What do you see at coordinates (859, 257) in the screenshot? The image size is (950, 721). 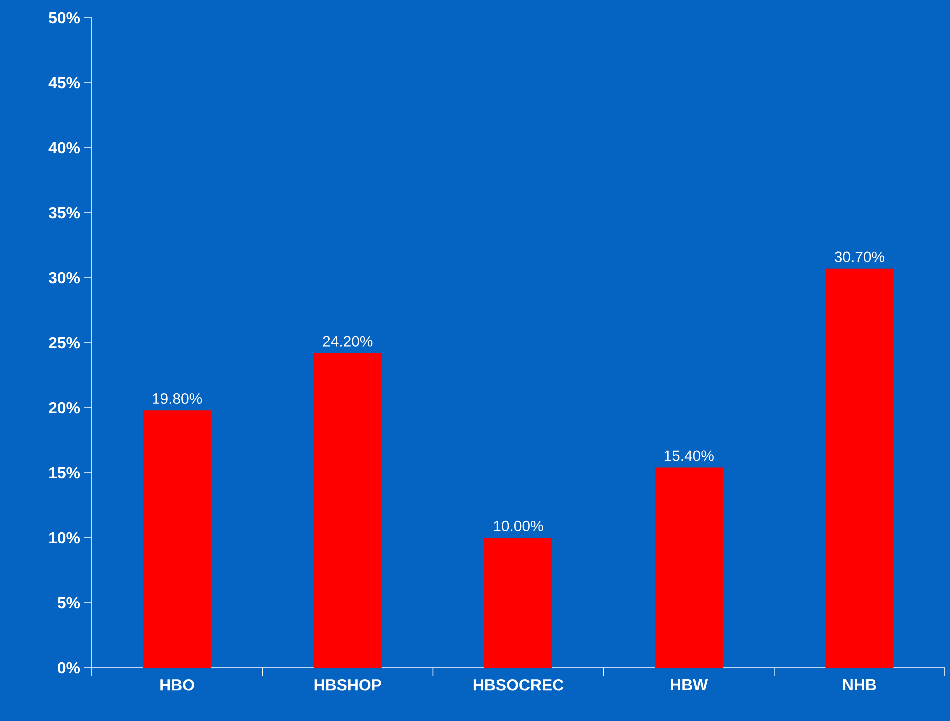 I see `data-label: 30.70%` at bounding box center [859, 257].